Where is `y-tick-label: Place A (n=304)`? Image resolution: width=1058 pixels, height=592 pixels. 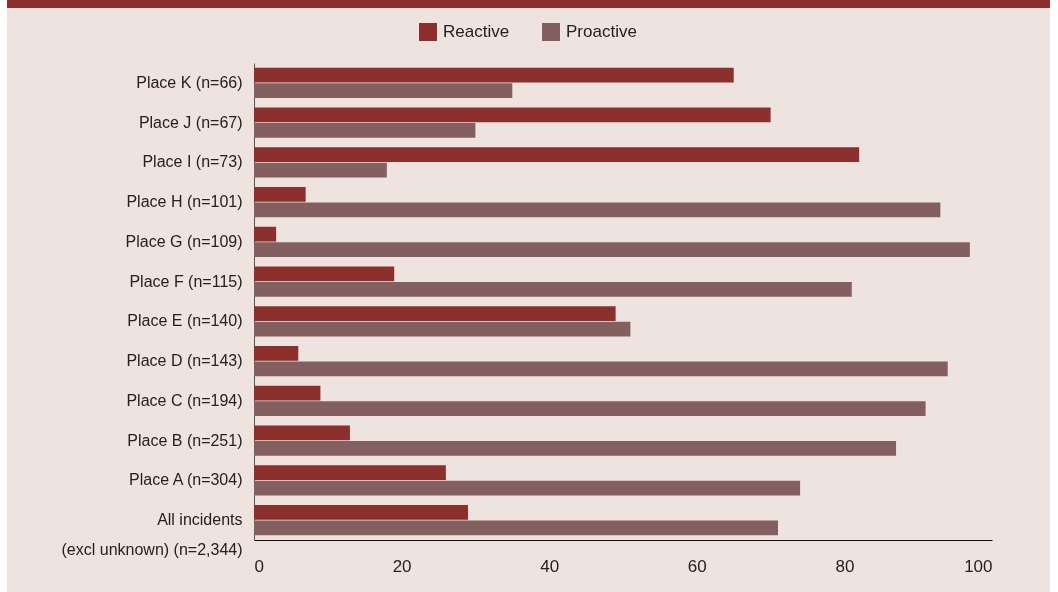 y-tick-label: Place A (n=304) is located at coordinates (186, 480).